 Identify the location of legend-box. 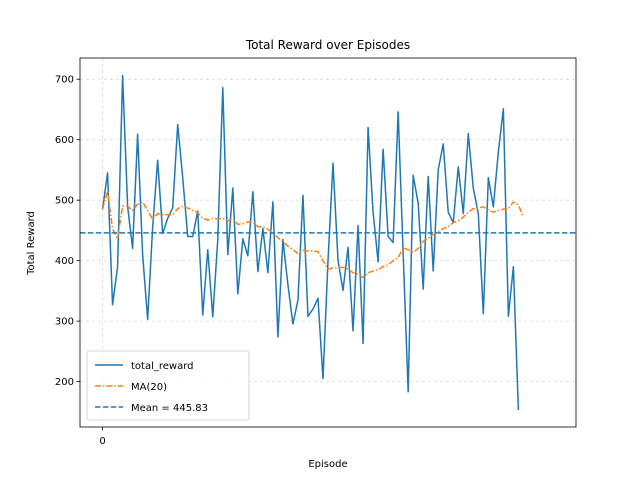
(168, 385).